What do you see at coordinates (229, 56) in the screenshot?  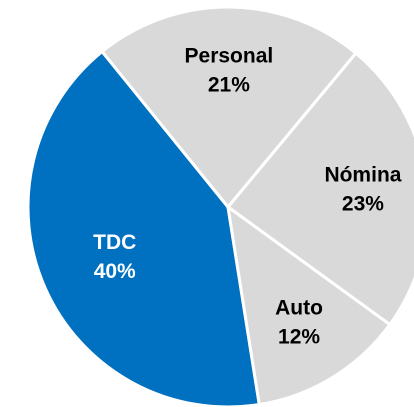 I see `slice-label: Personal` at bounding box center [229, 56].